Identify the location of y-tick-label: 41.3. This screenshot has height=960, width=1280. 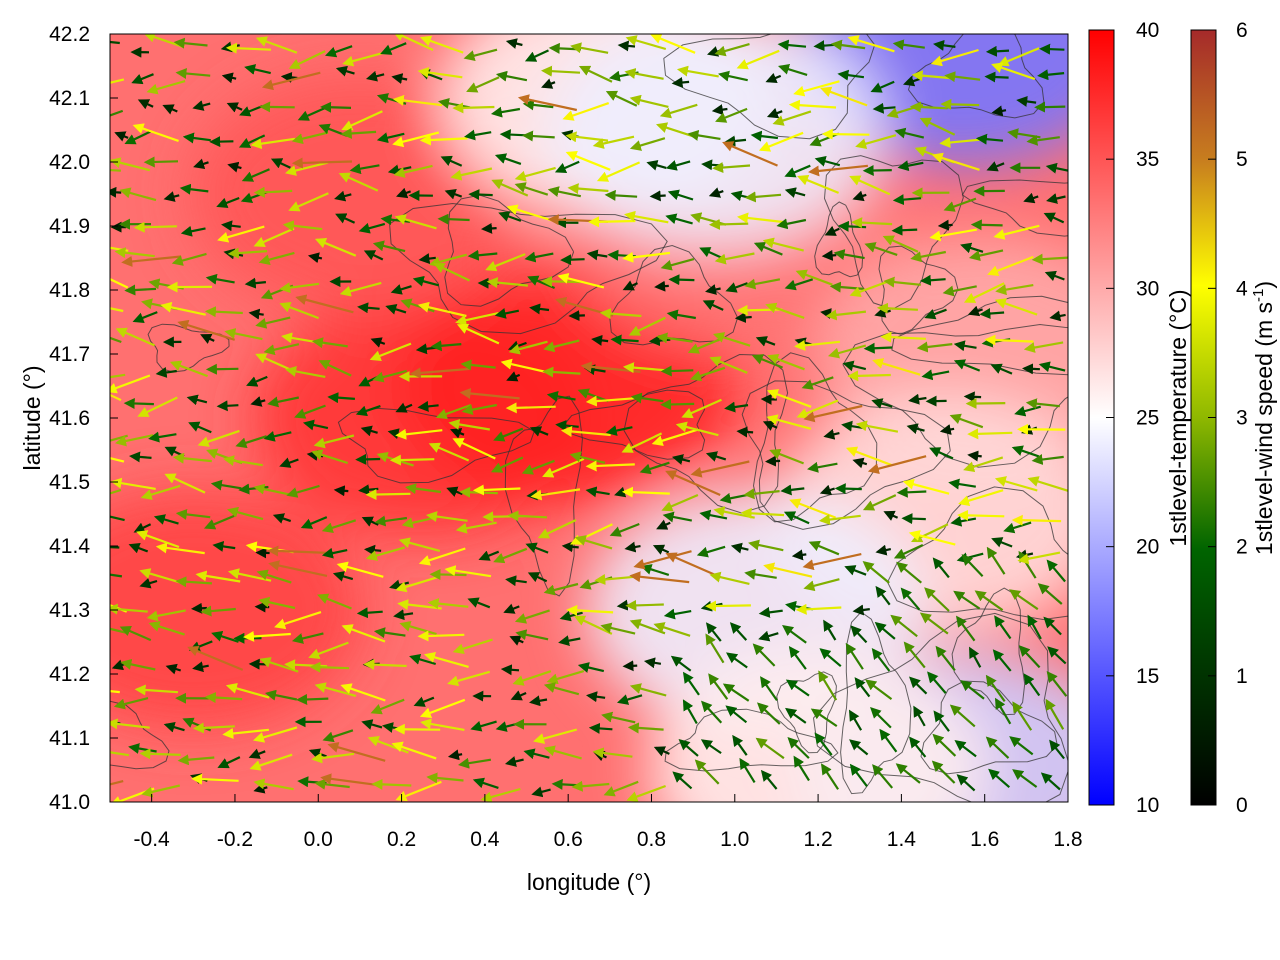
(69, 610).